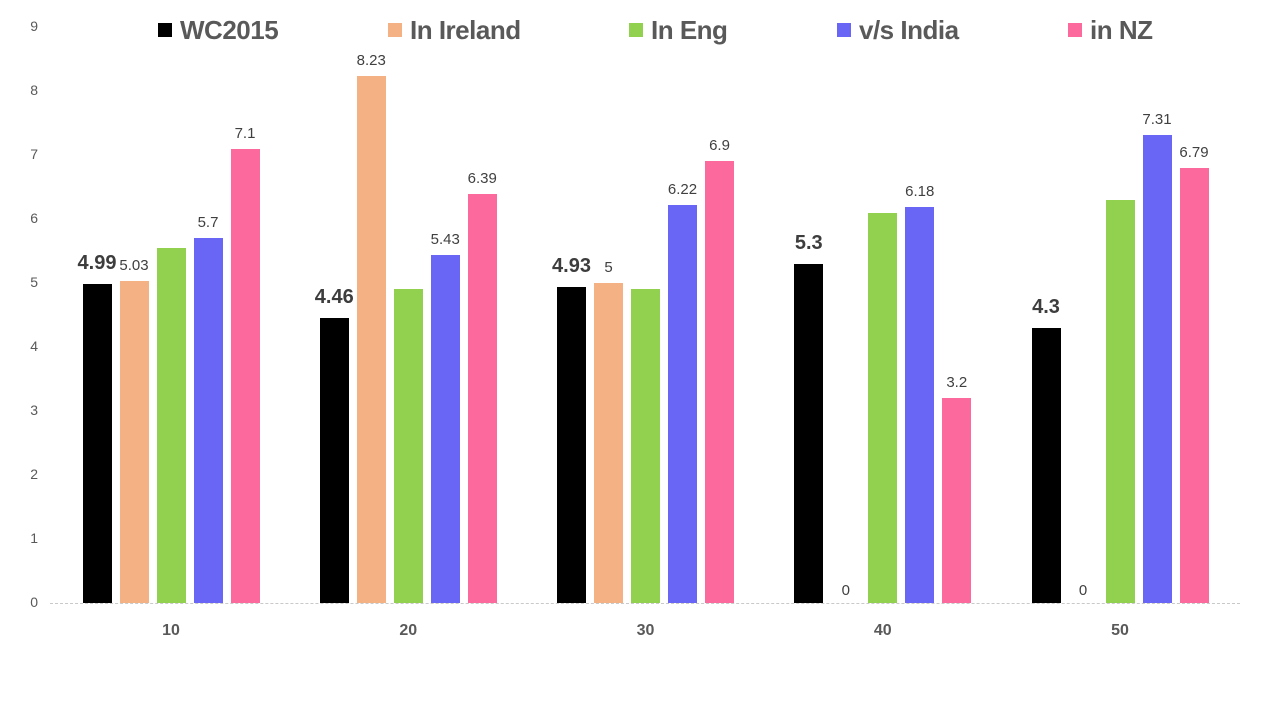 This screenshot has height=720, width=1280. What do you see at coordinates (1083, 590) in the screenshot?
I see `data-label-in-ireland-50: 0` at bounding box center [1083, 590].